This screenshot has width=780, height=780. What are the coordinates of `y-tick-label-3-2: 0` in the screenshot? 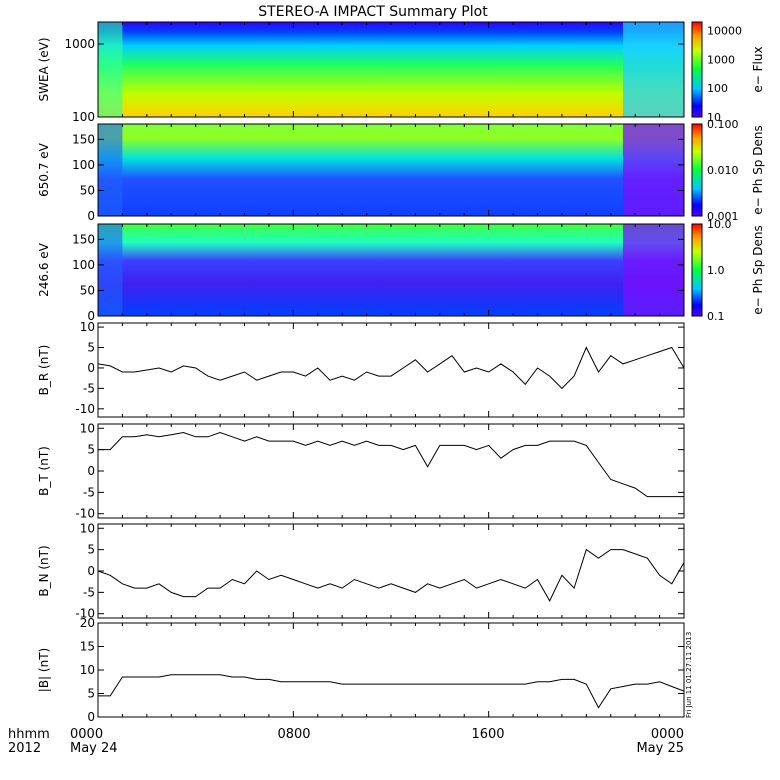 It's located at (91, 368).